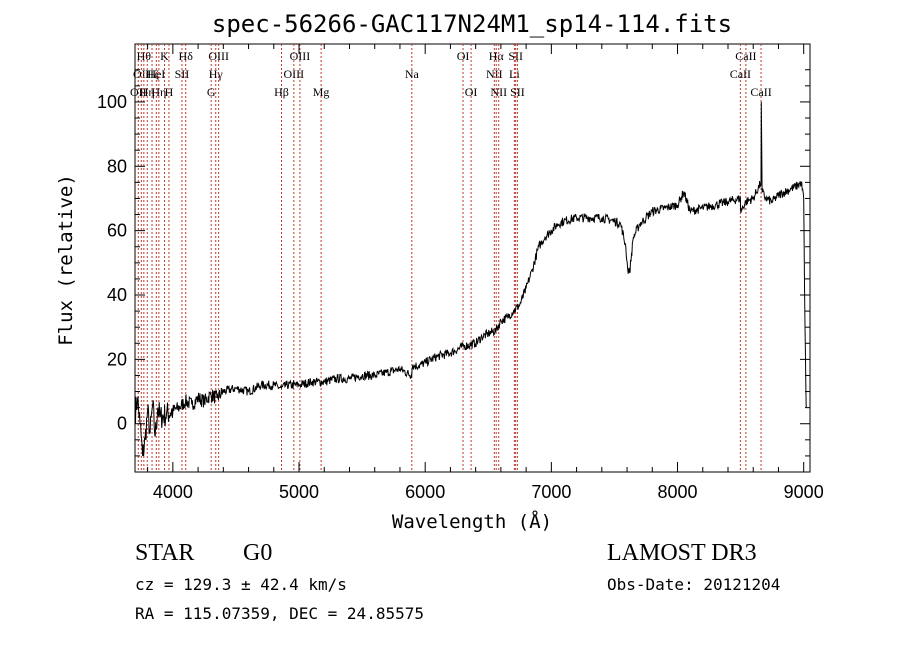 The height and width of the screenshot is (649, 900). I want to click on x-tick-label: 5000, so click(299, 492).